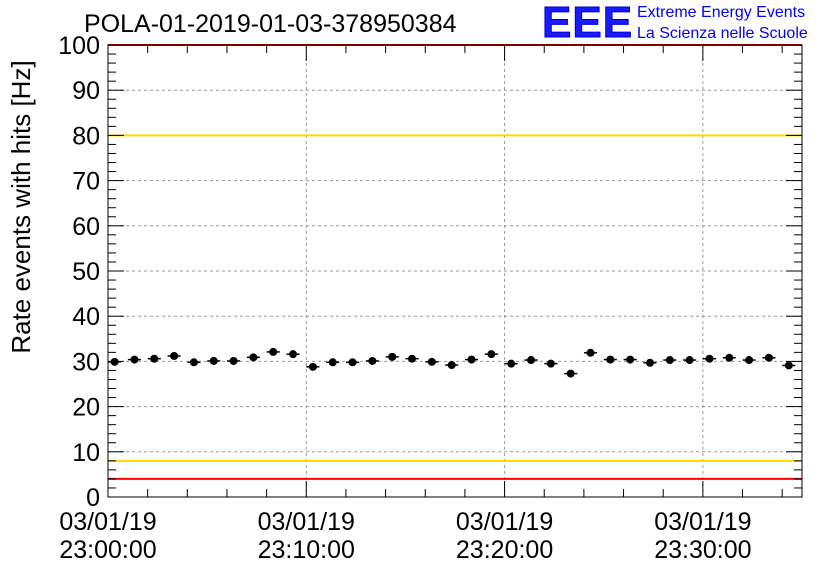  What do you see at coordinates (107, 550) in the screenshot?
I see `x-tick-time-label: 23:00:00` at bounding box center [107, 550].